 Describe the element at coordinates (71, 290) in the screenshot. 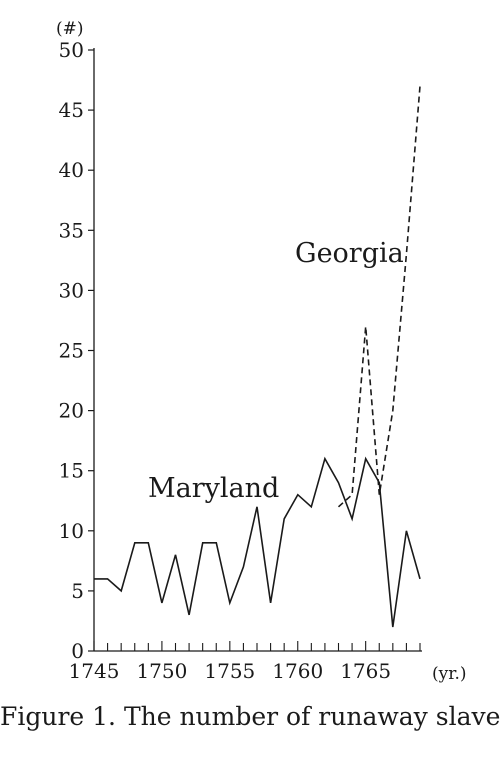

I see `y-tick-label: 30` at that location.